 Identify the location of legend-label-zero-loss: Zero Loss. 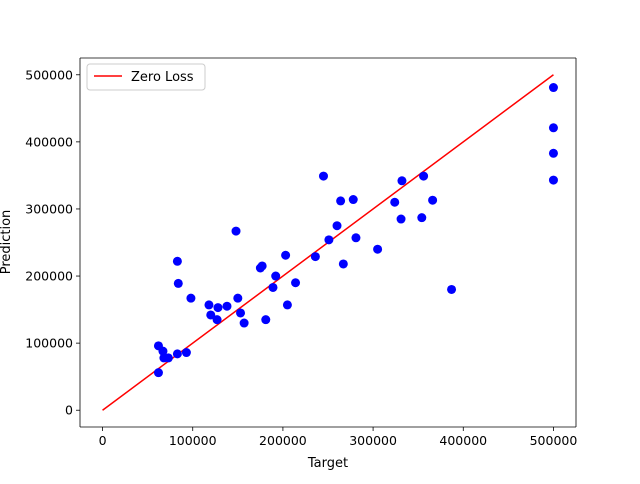
(162, 77).